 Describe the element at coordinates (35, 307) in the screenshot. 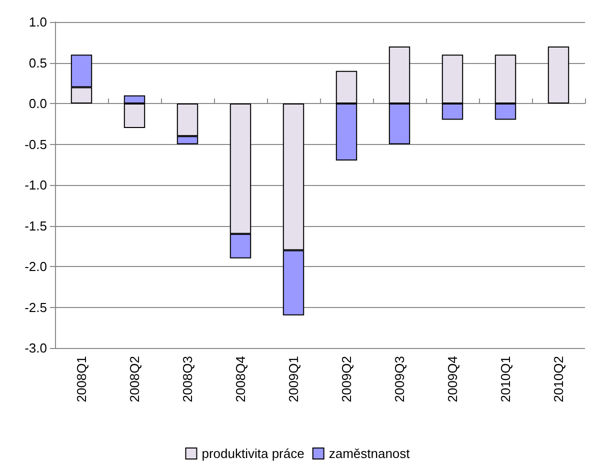

I see `y-tick-label: -2.5` at that location.